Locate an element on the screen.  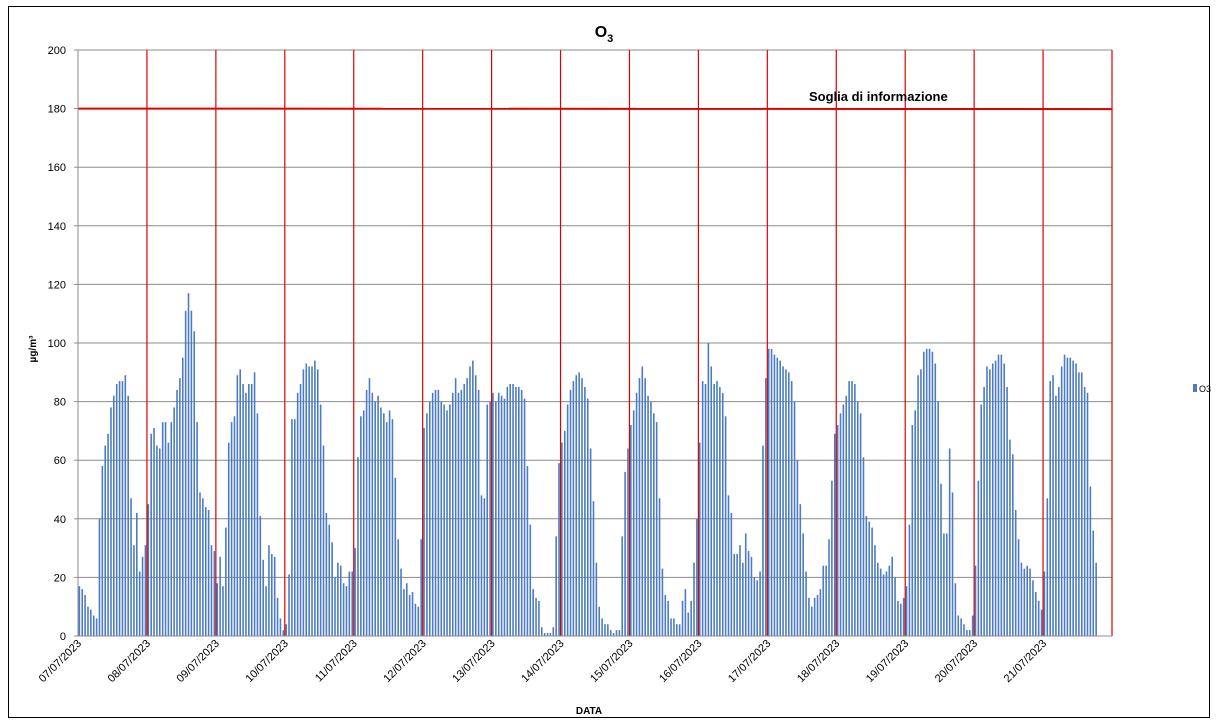
legend-label: O3 is located at coordinates (1205, 389).